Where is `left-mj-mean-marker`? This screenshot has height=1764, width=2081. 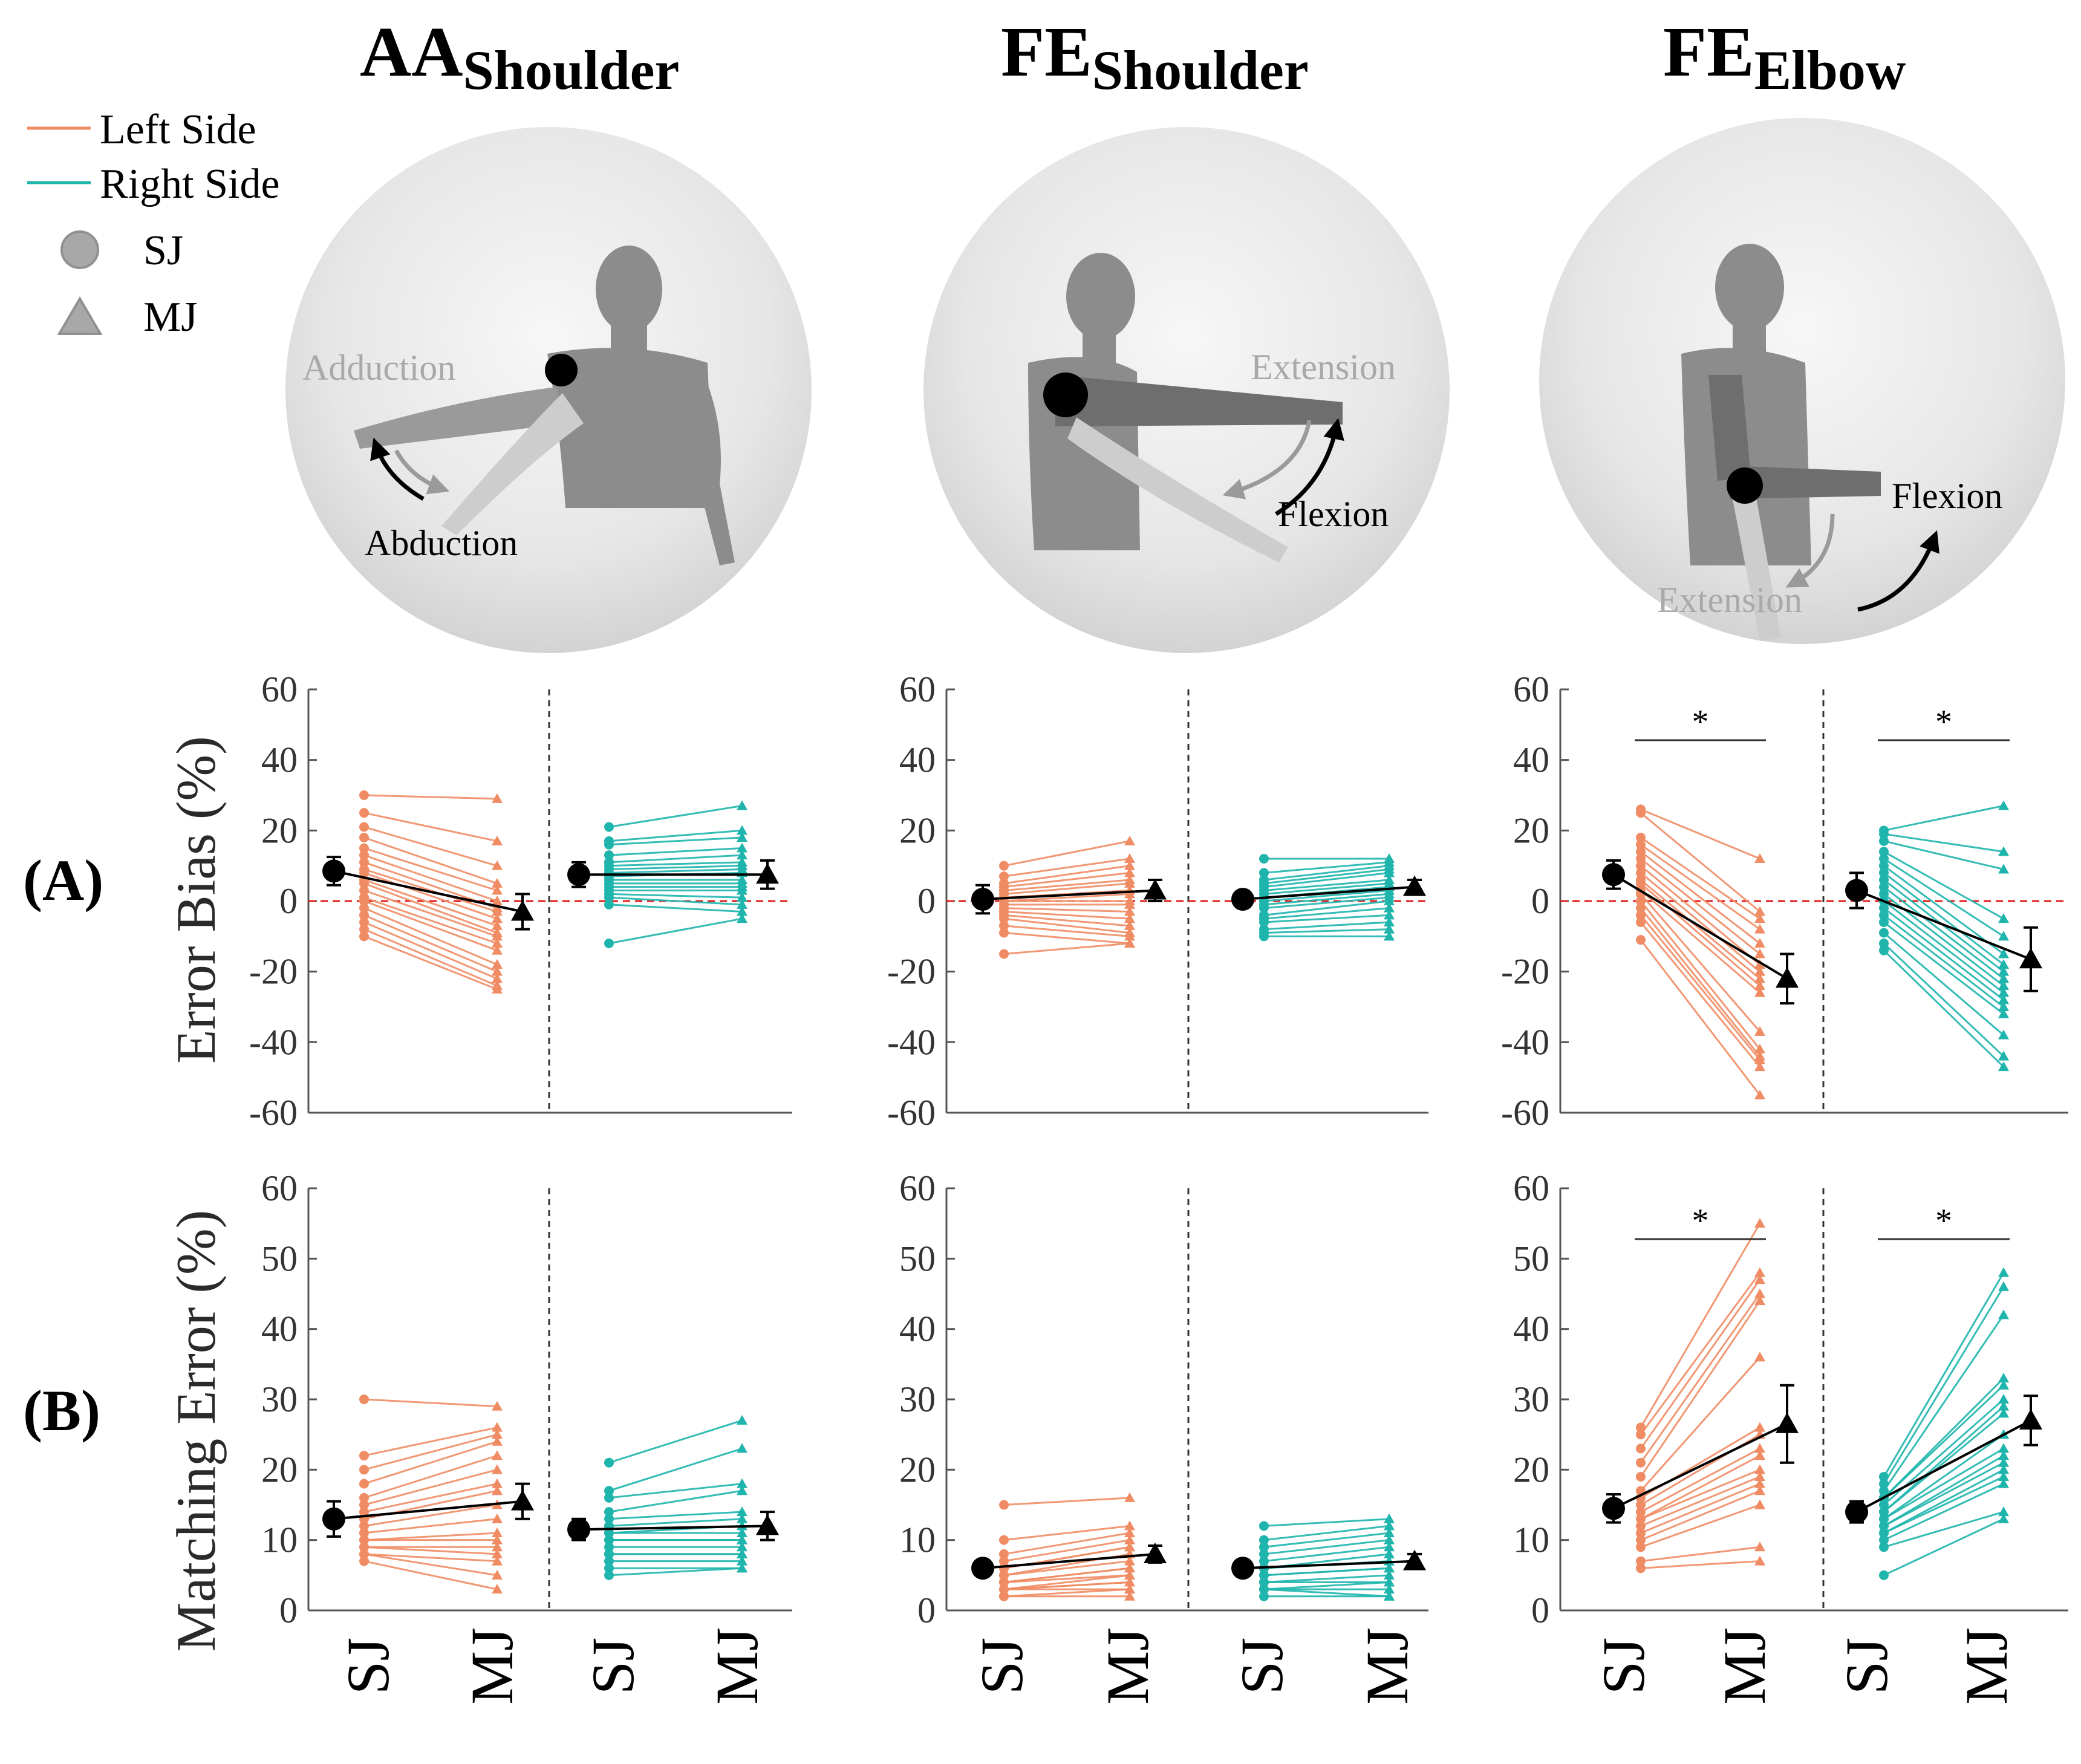
left-mj-mean-marker is located at coordinates (1787, 1422).